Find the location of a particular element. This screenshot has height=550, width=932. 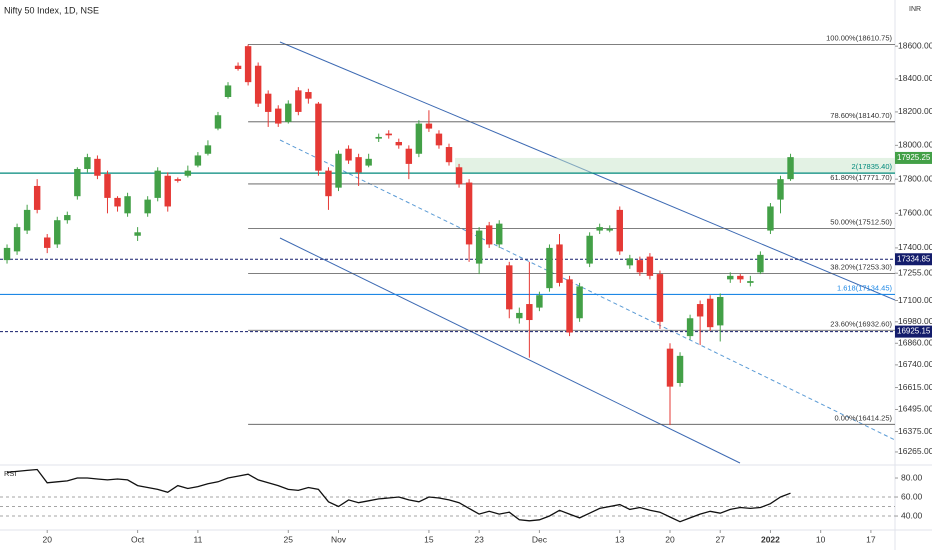

extension-label: 1.618(17134.45) is located at coordinates (865, 287).